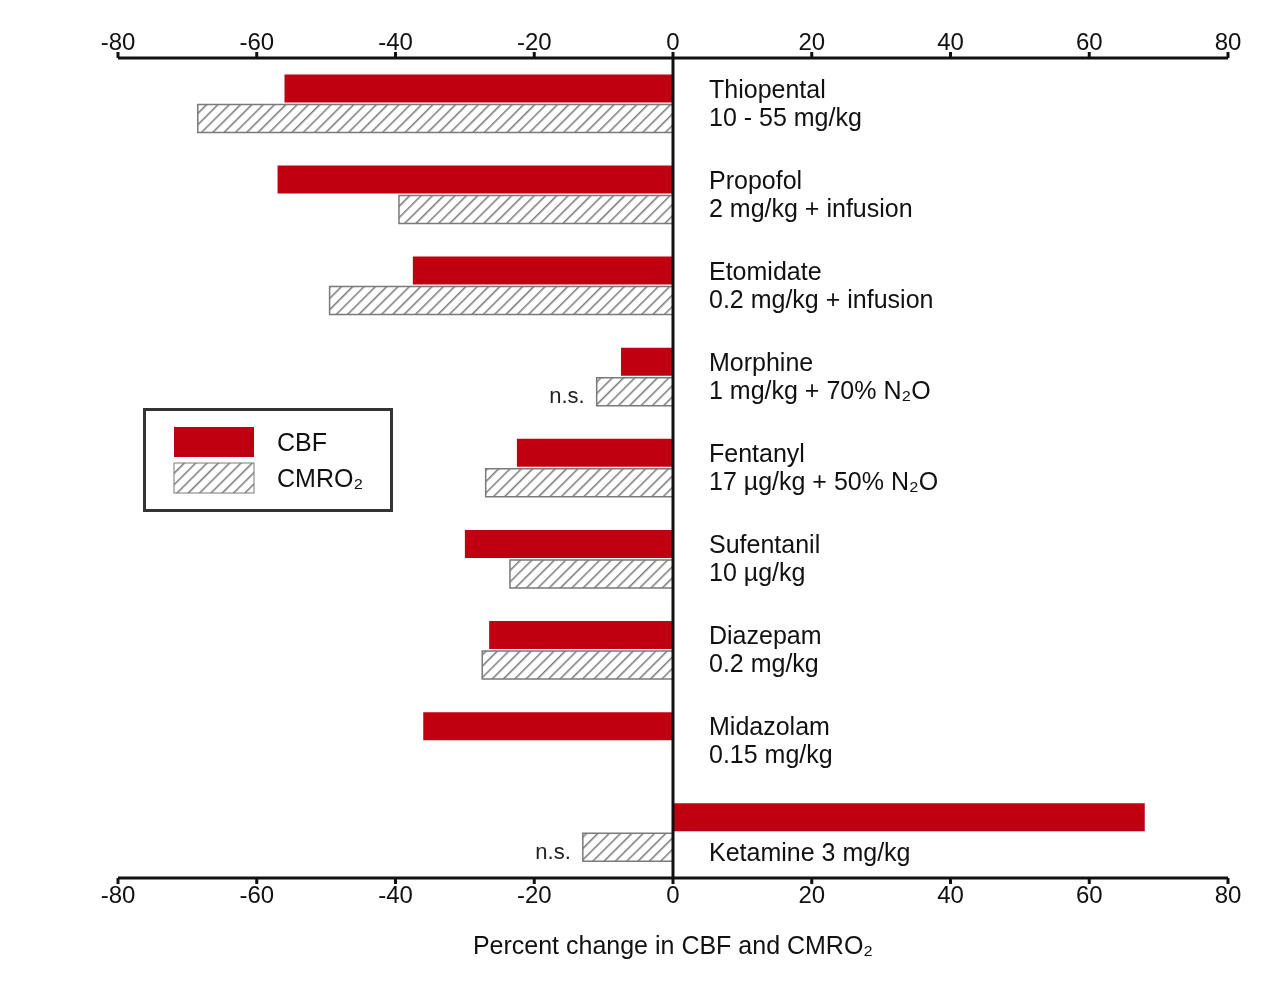  Describe the element at coordinates (1089, 41) in the screenshot. I see `x-tick-label: 60` at that location.